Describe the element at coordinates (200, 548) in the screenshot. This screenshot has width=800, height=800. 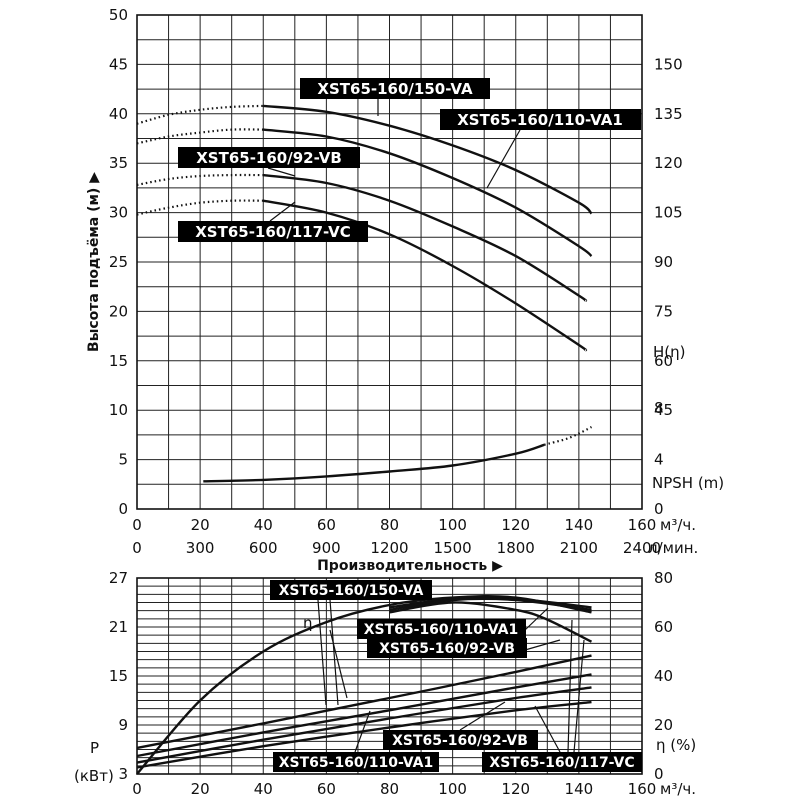
I see `top-x2-tick-label: 300` at that location.